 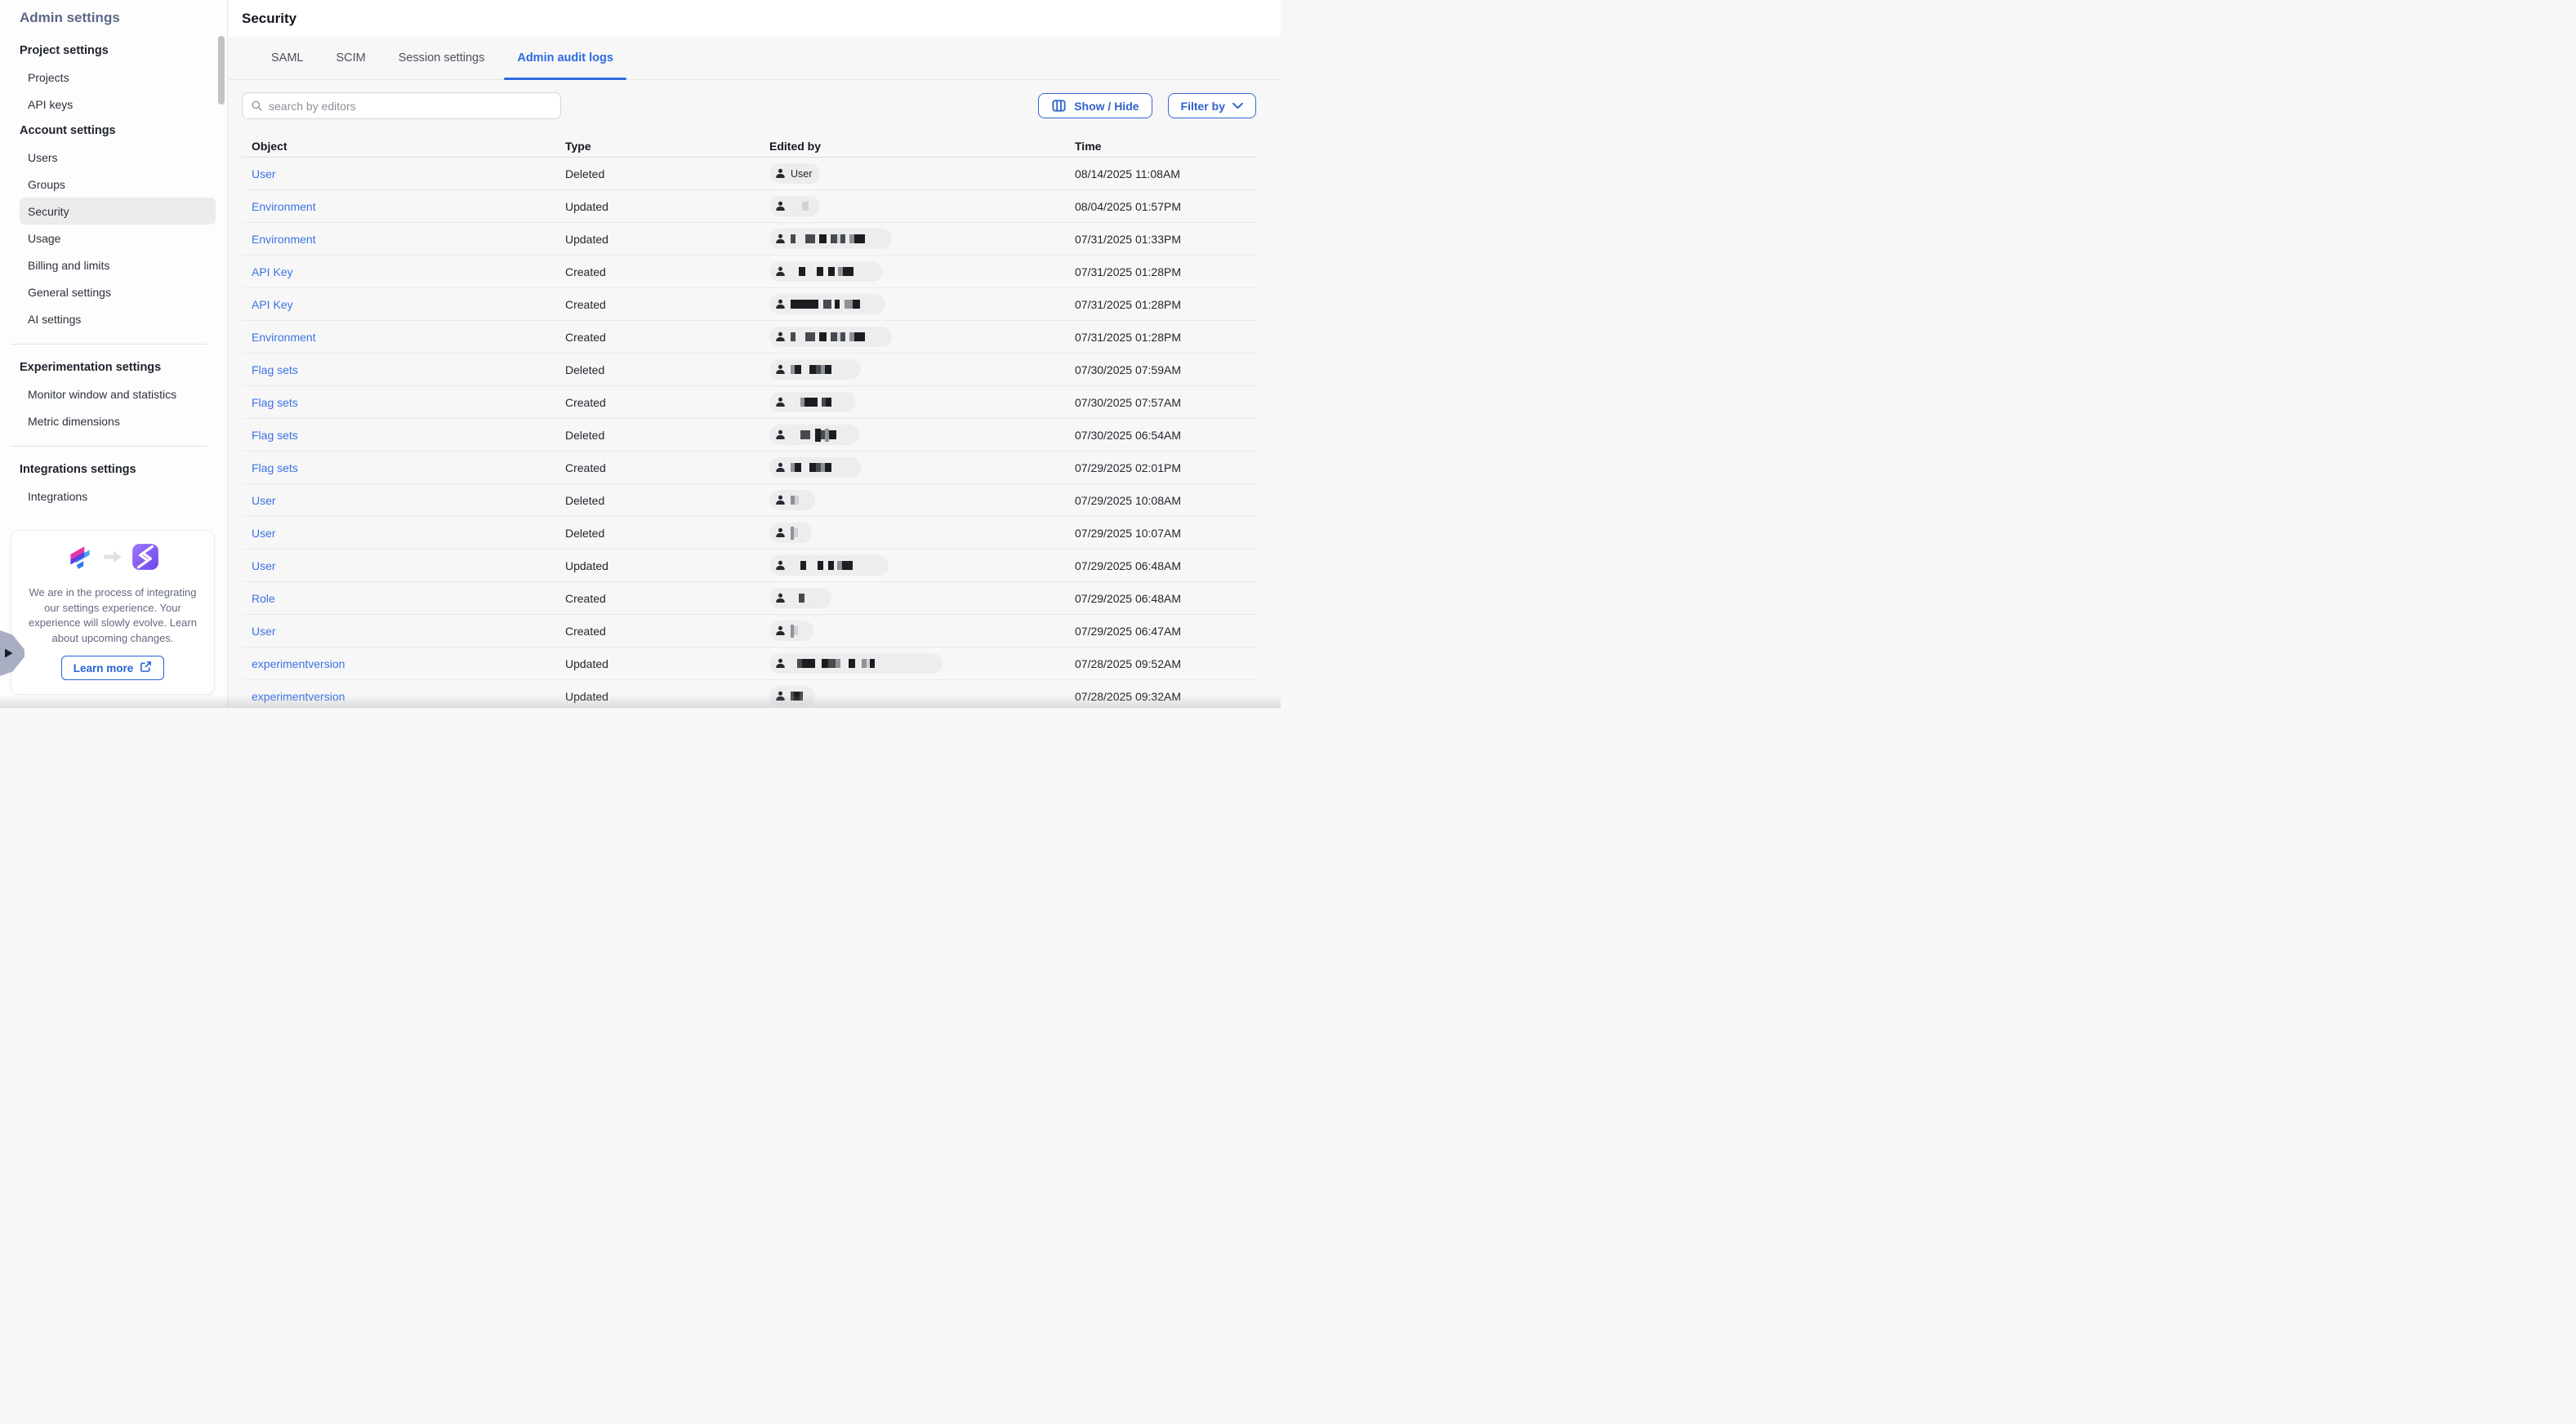 I want to click on editor-search, so click(x=401, y=106).